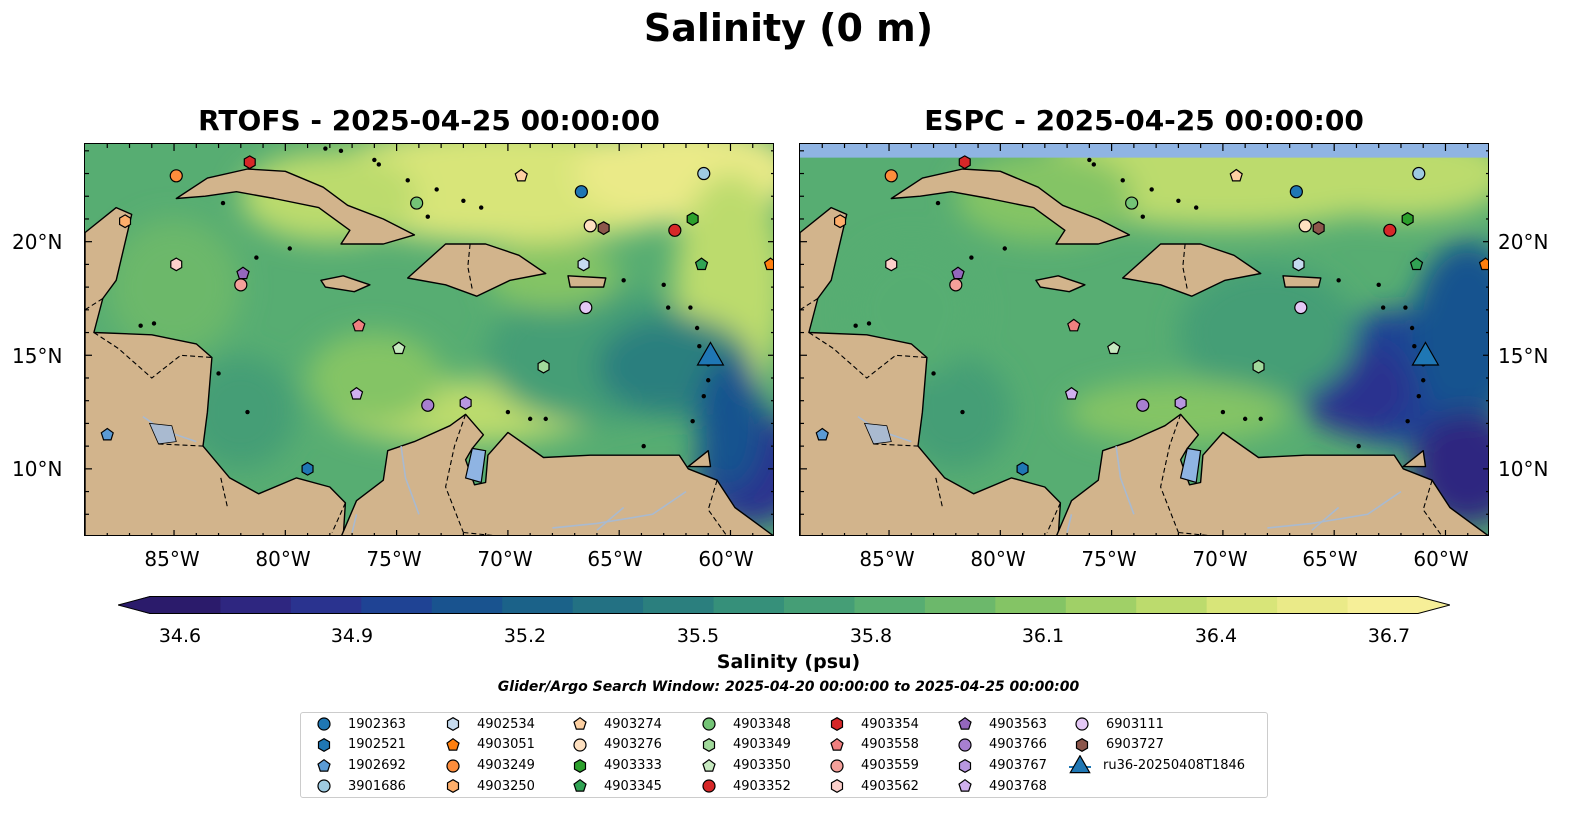 The image size is (1577, 827). Describe the element at coordinates (871, 636) in the screenshot. I see `colorbar-tick-label: 35.8` at that location.